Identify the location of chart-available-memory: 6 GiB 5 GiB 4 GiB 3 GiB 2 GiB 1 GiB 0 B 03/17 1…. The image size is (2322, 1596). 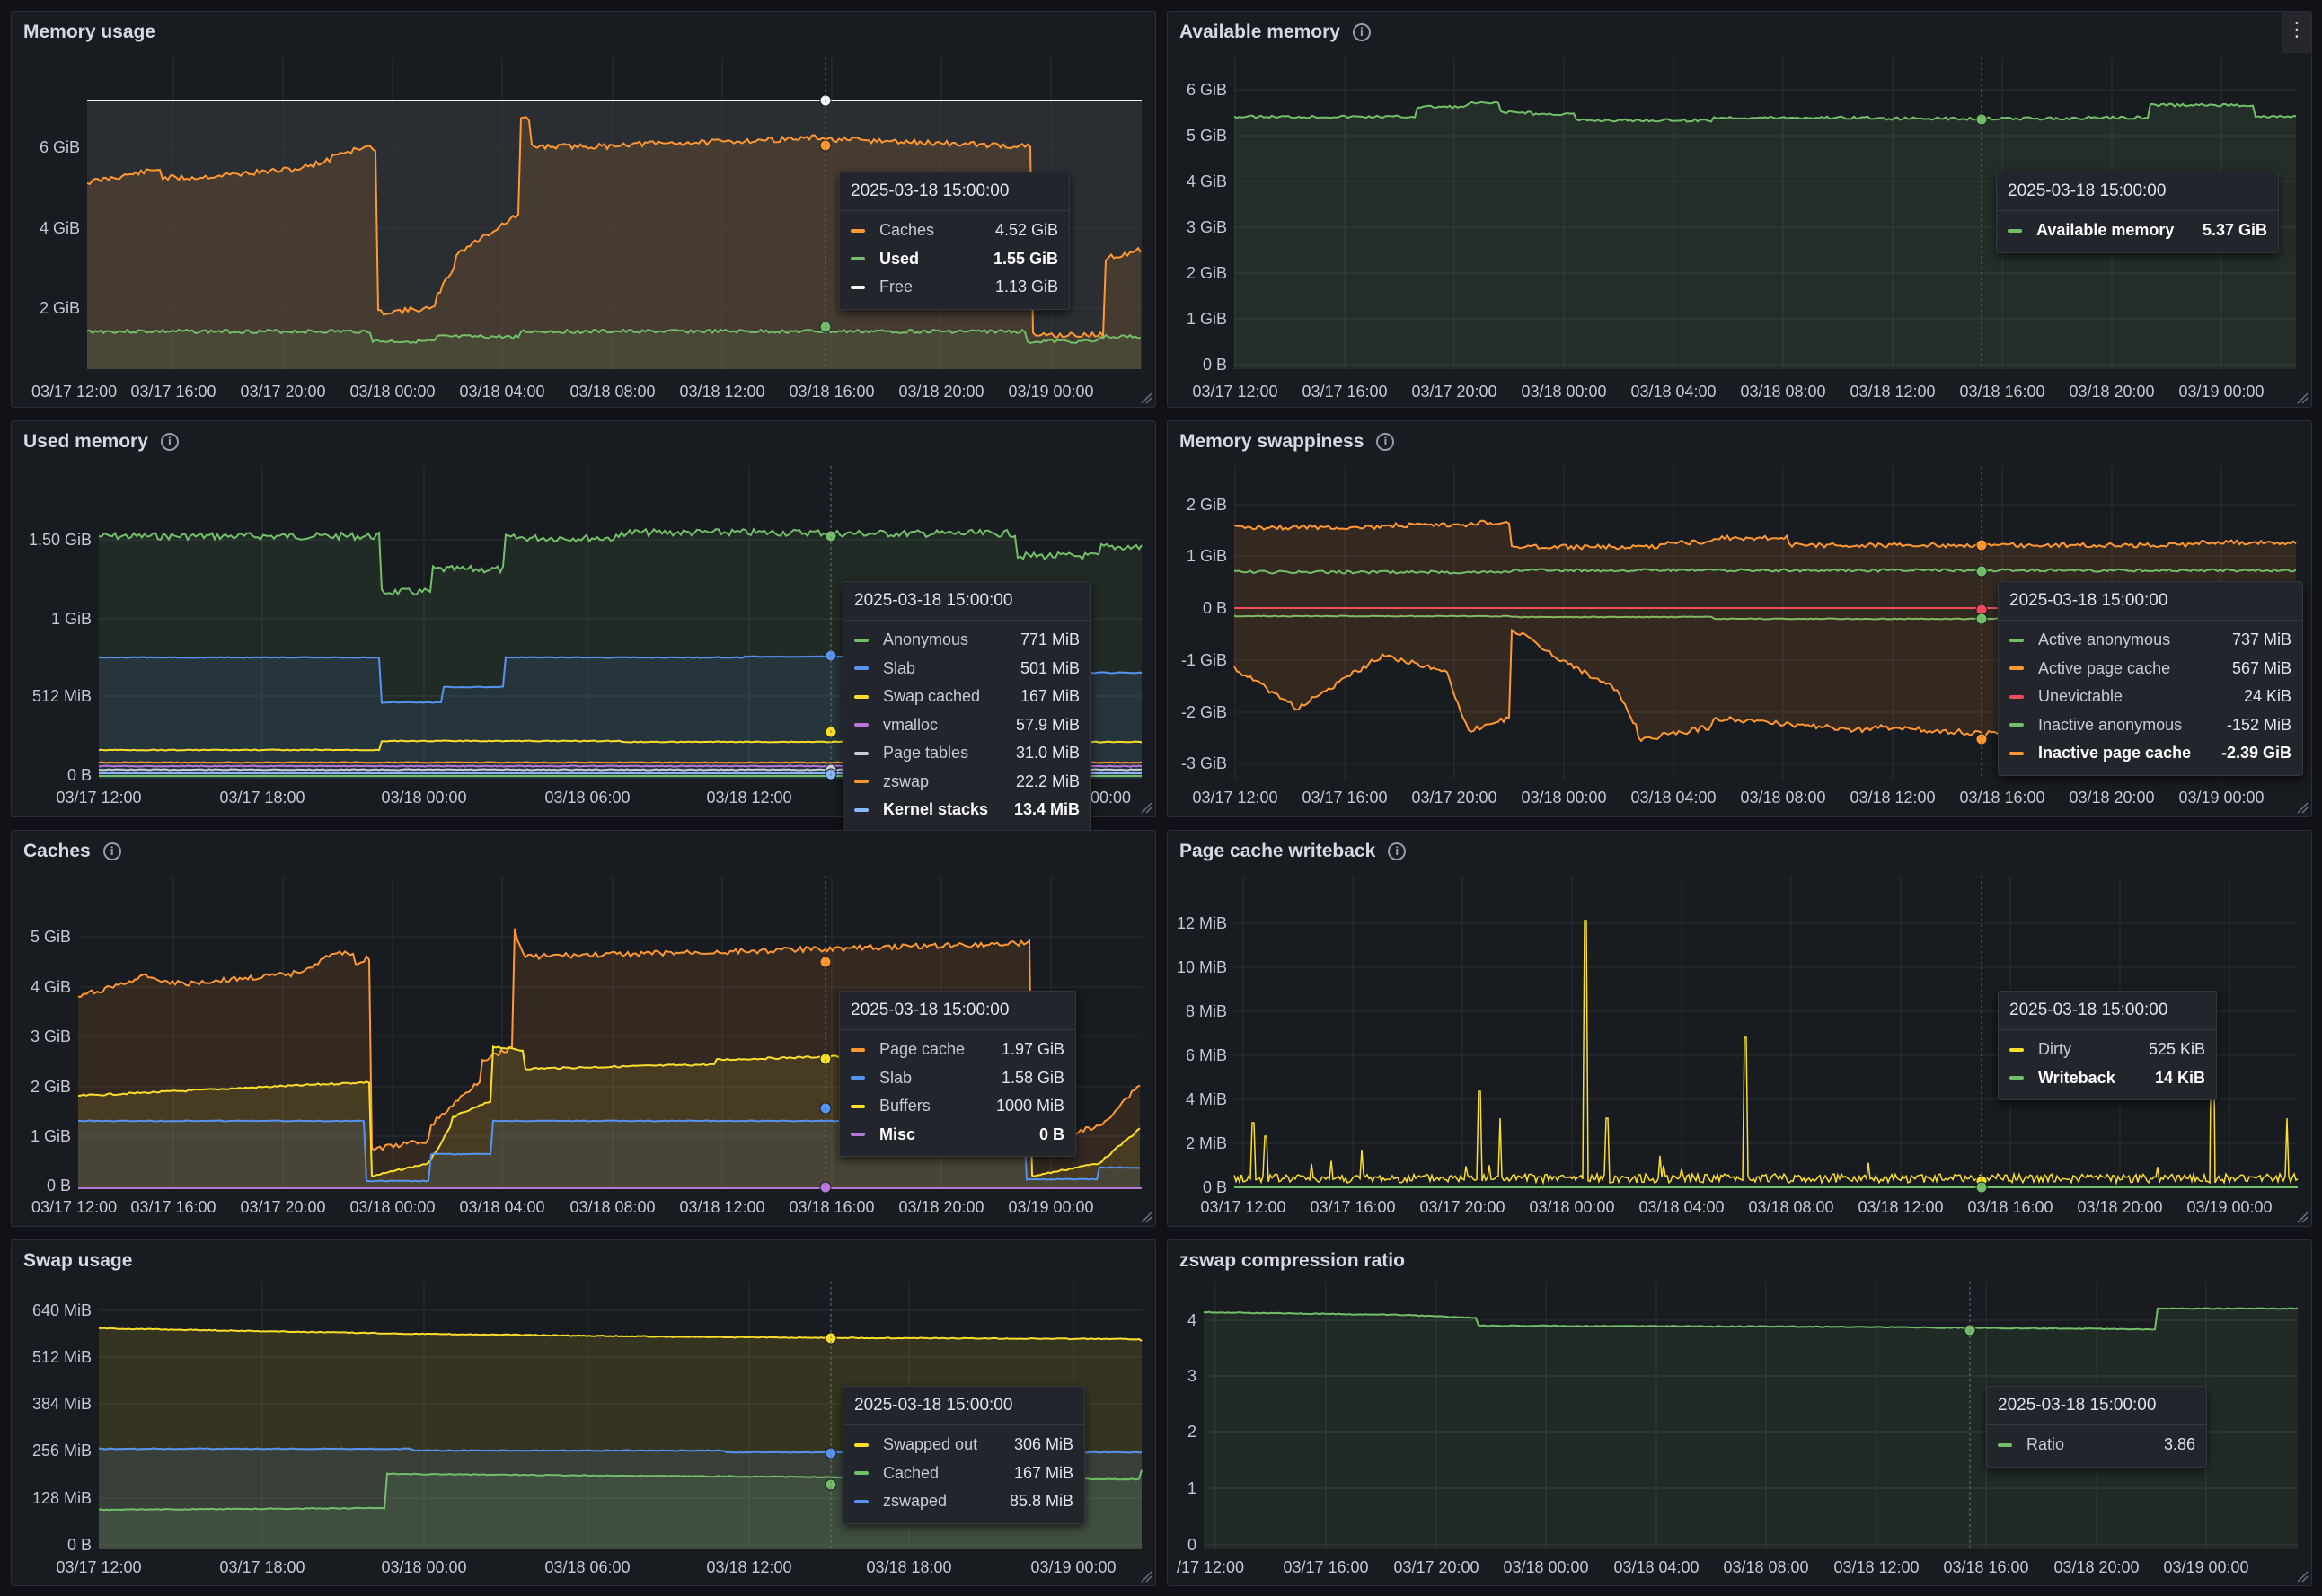
(1740, 210).